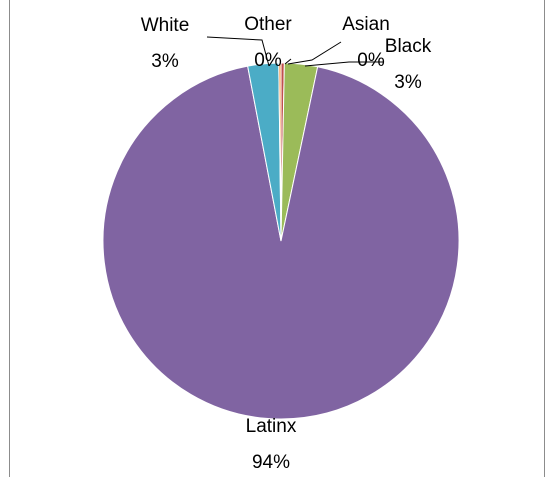  Describe the element at coordinates (371, 60) in the screenshot. I see `slice-percent-asian: 0%` at that location.